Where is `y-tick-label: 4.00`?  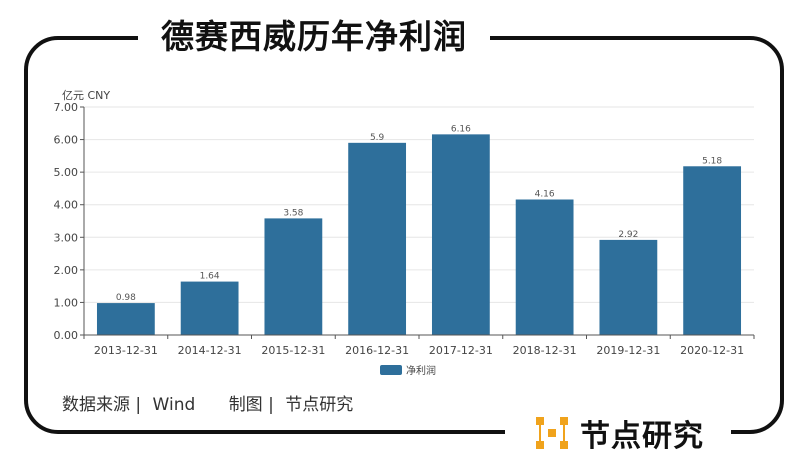
y-tick-label: 4.00 is located at coordinates (66, 205).